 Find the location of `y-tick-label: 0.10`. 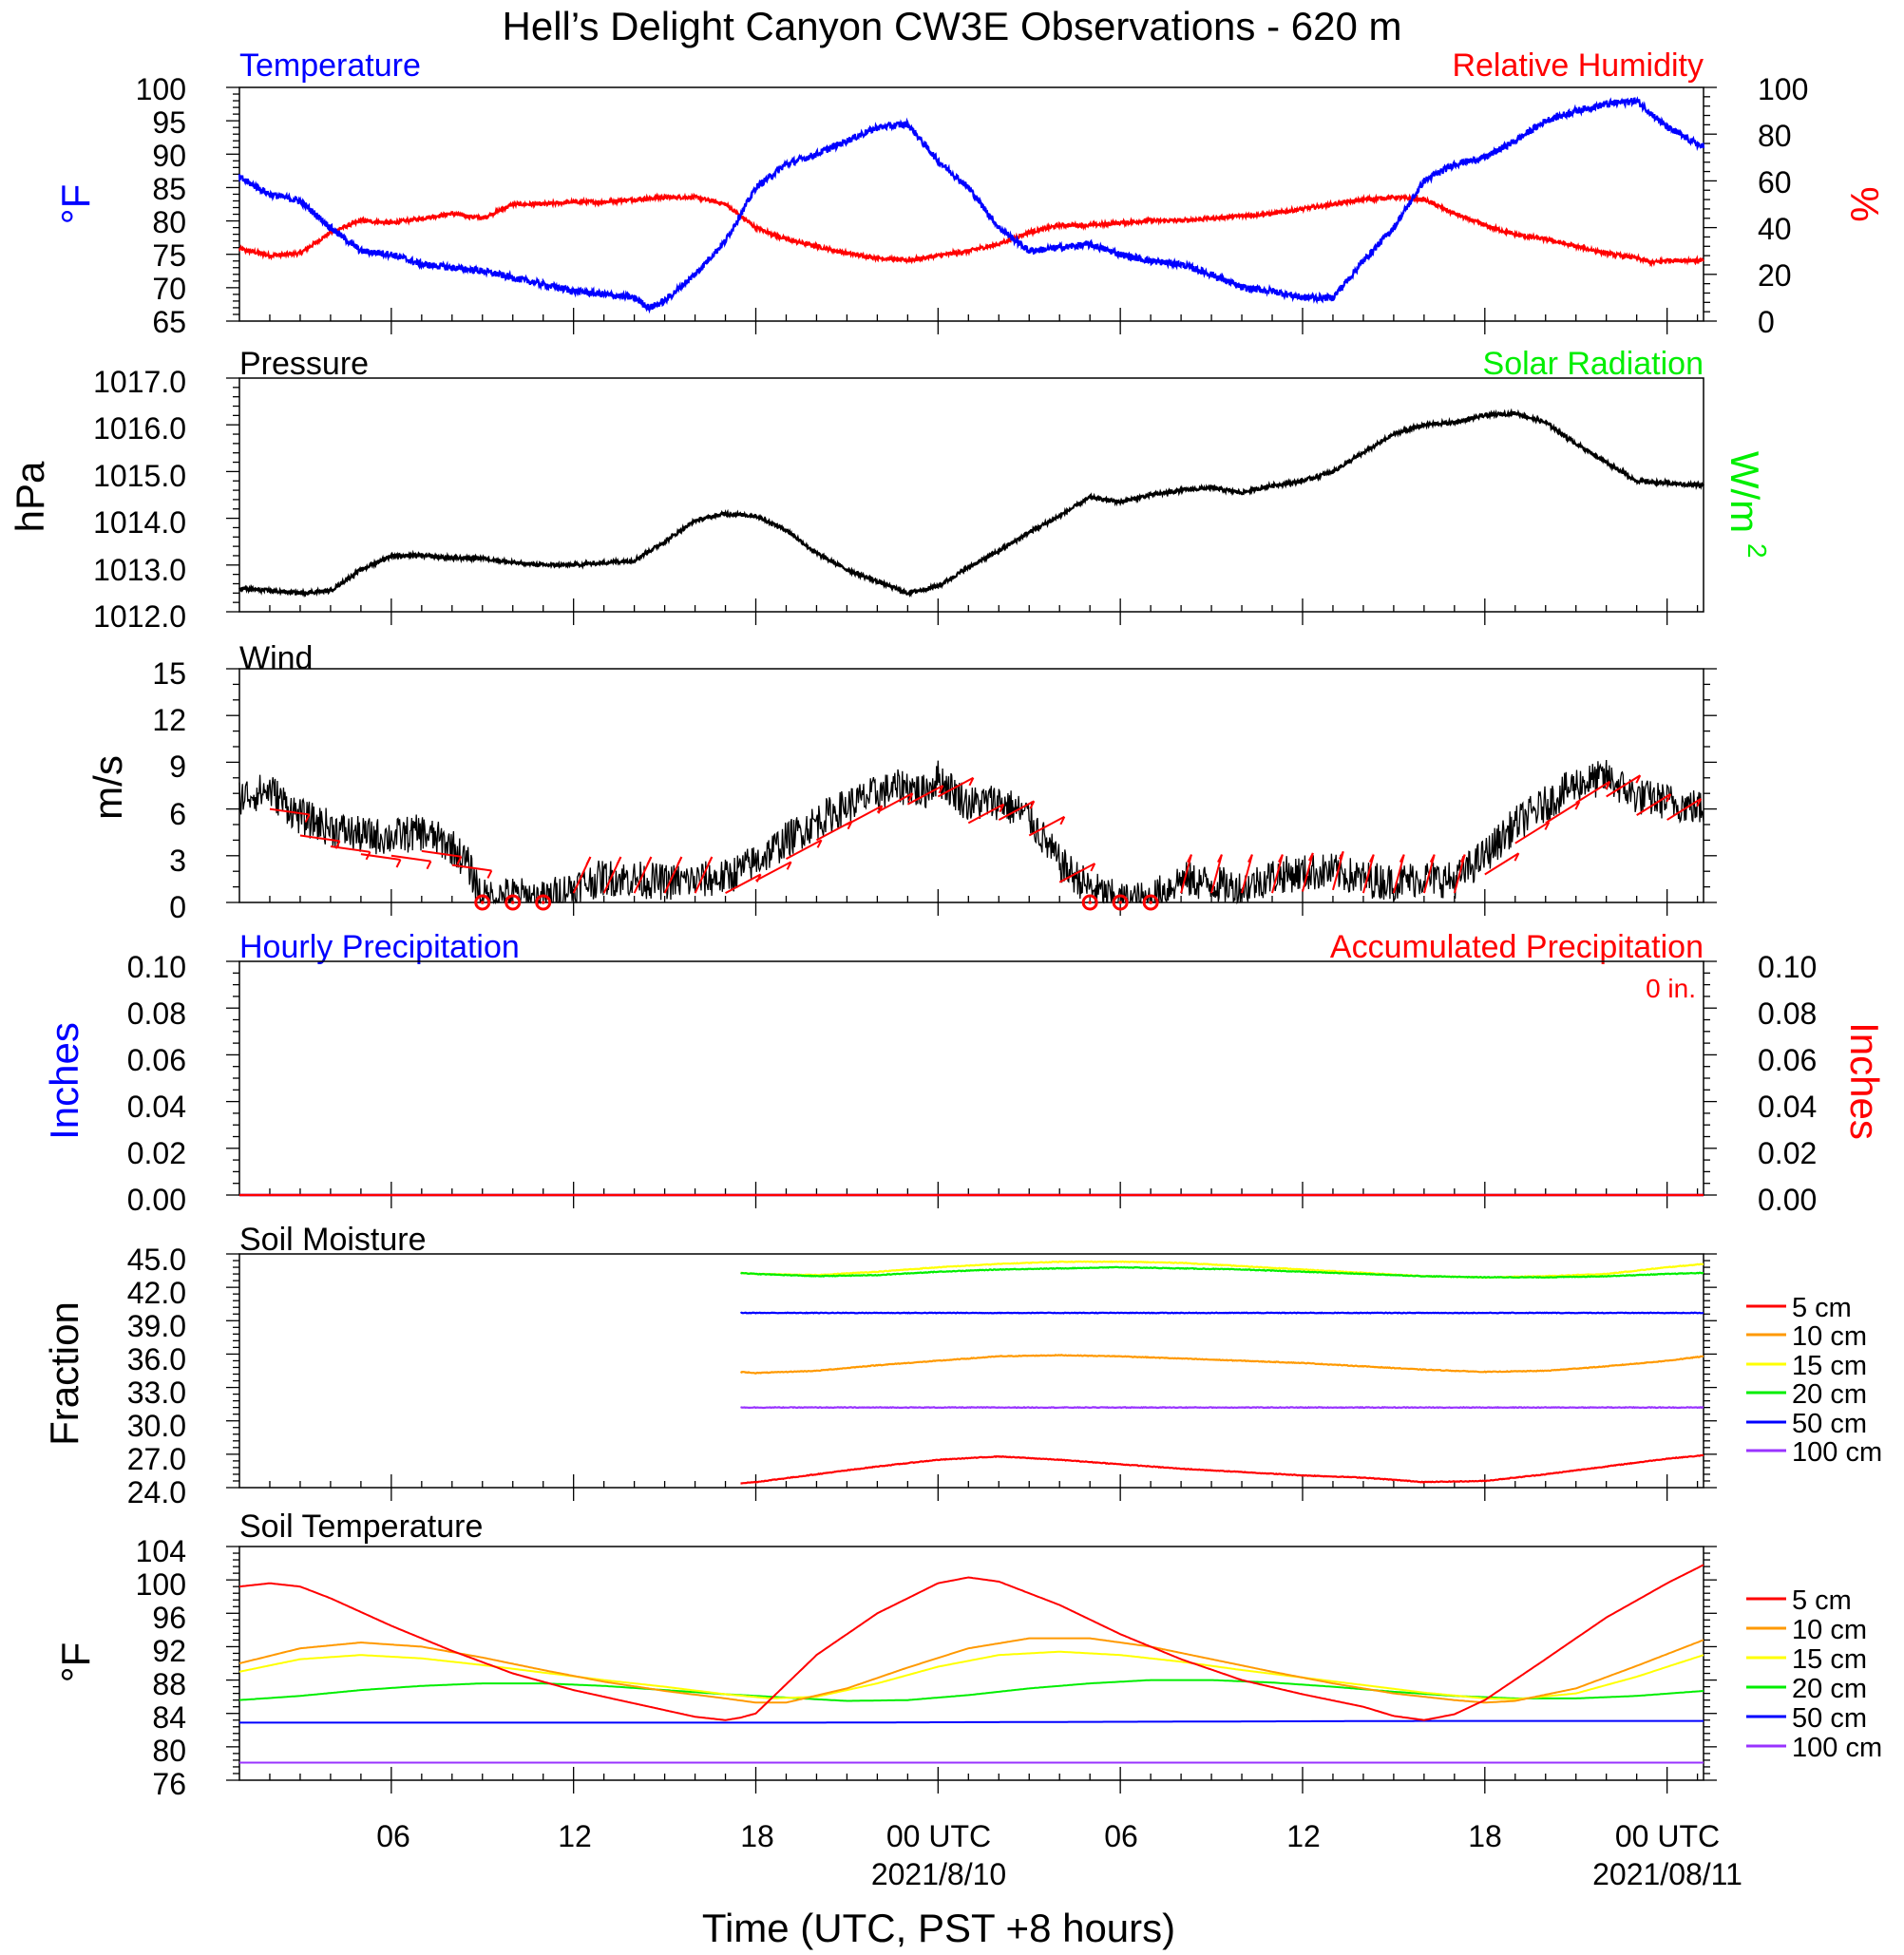

y-tick-label: 0.10 is located at coordinates (1787, 967).